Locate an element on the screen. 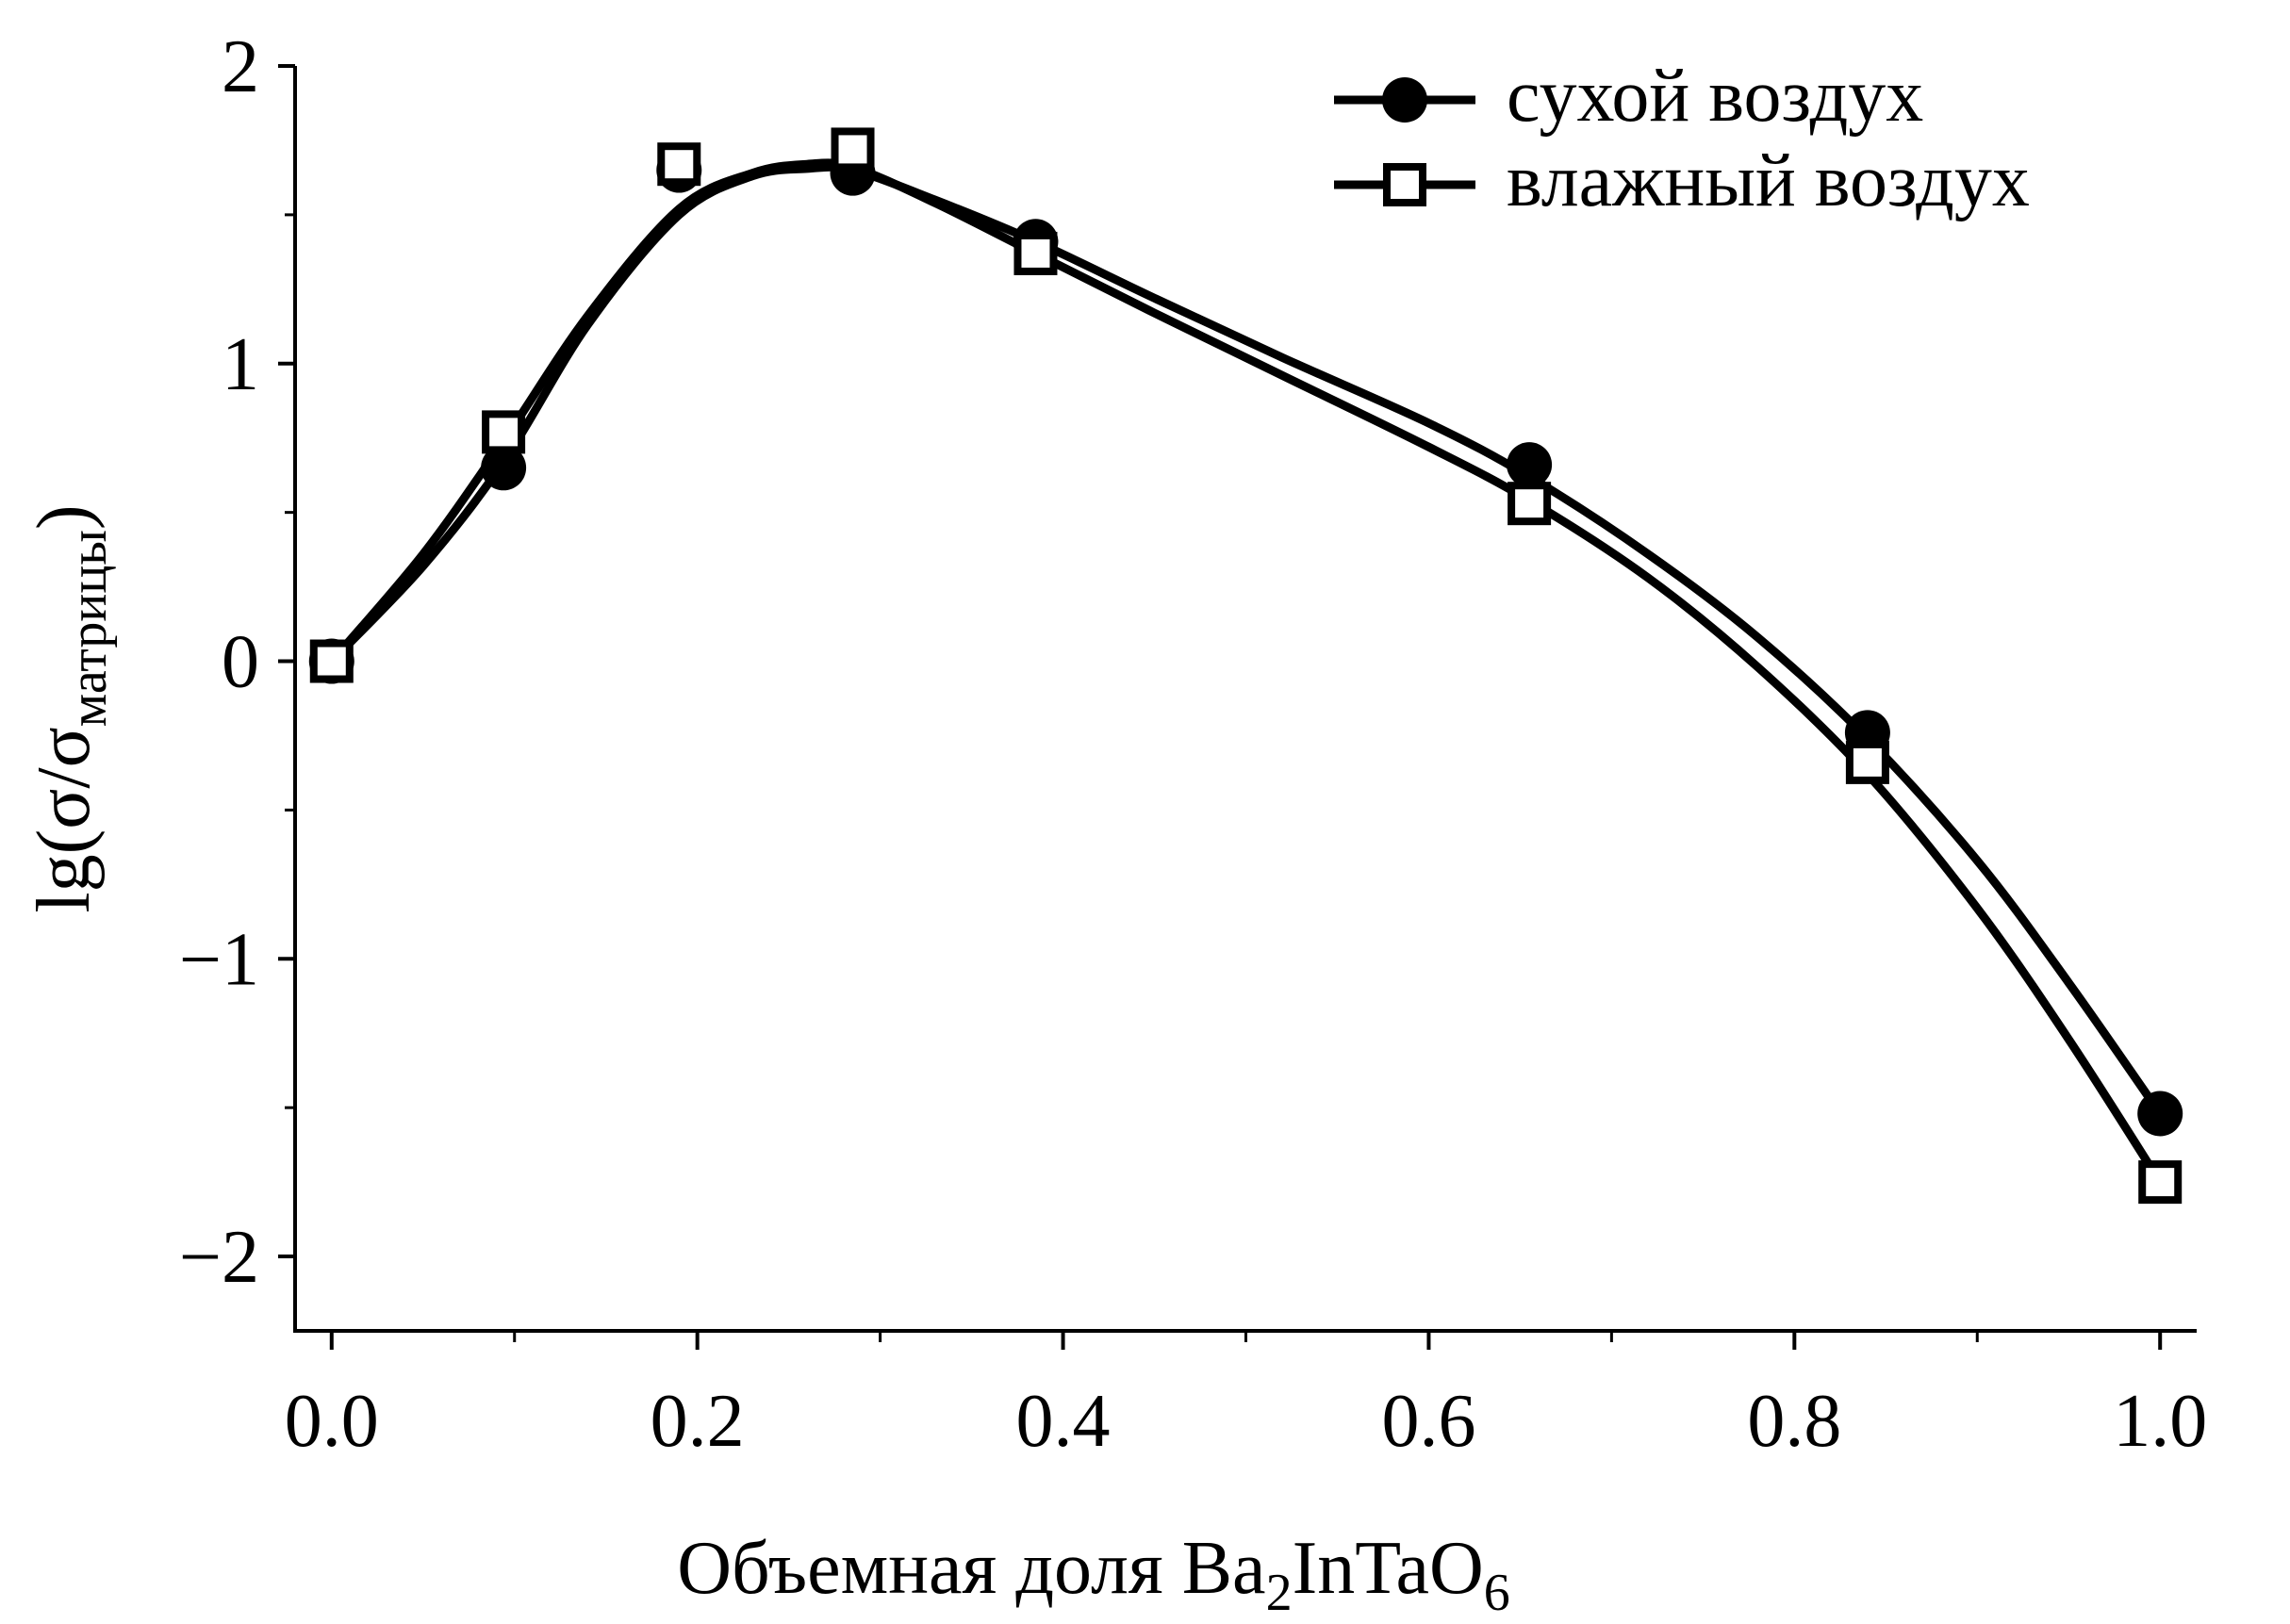 The image size is (2290, 1624). y-tick-label: 2 is located at coordinates (240, 66).